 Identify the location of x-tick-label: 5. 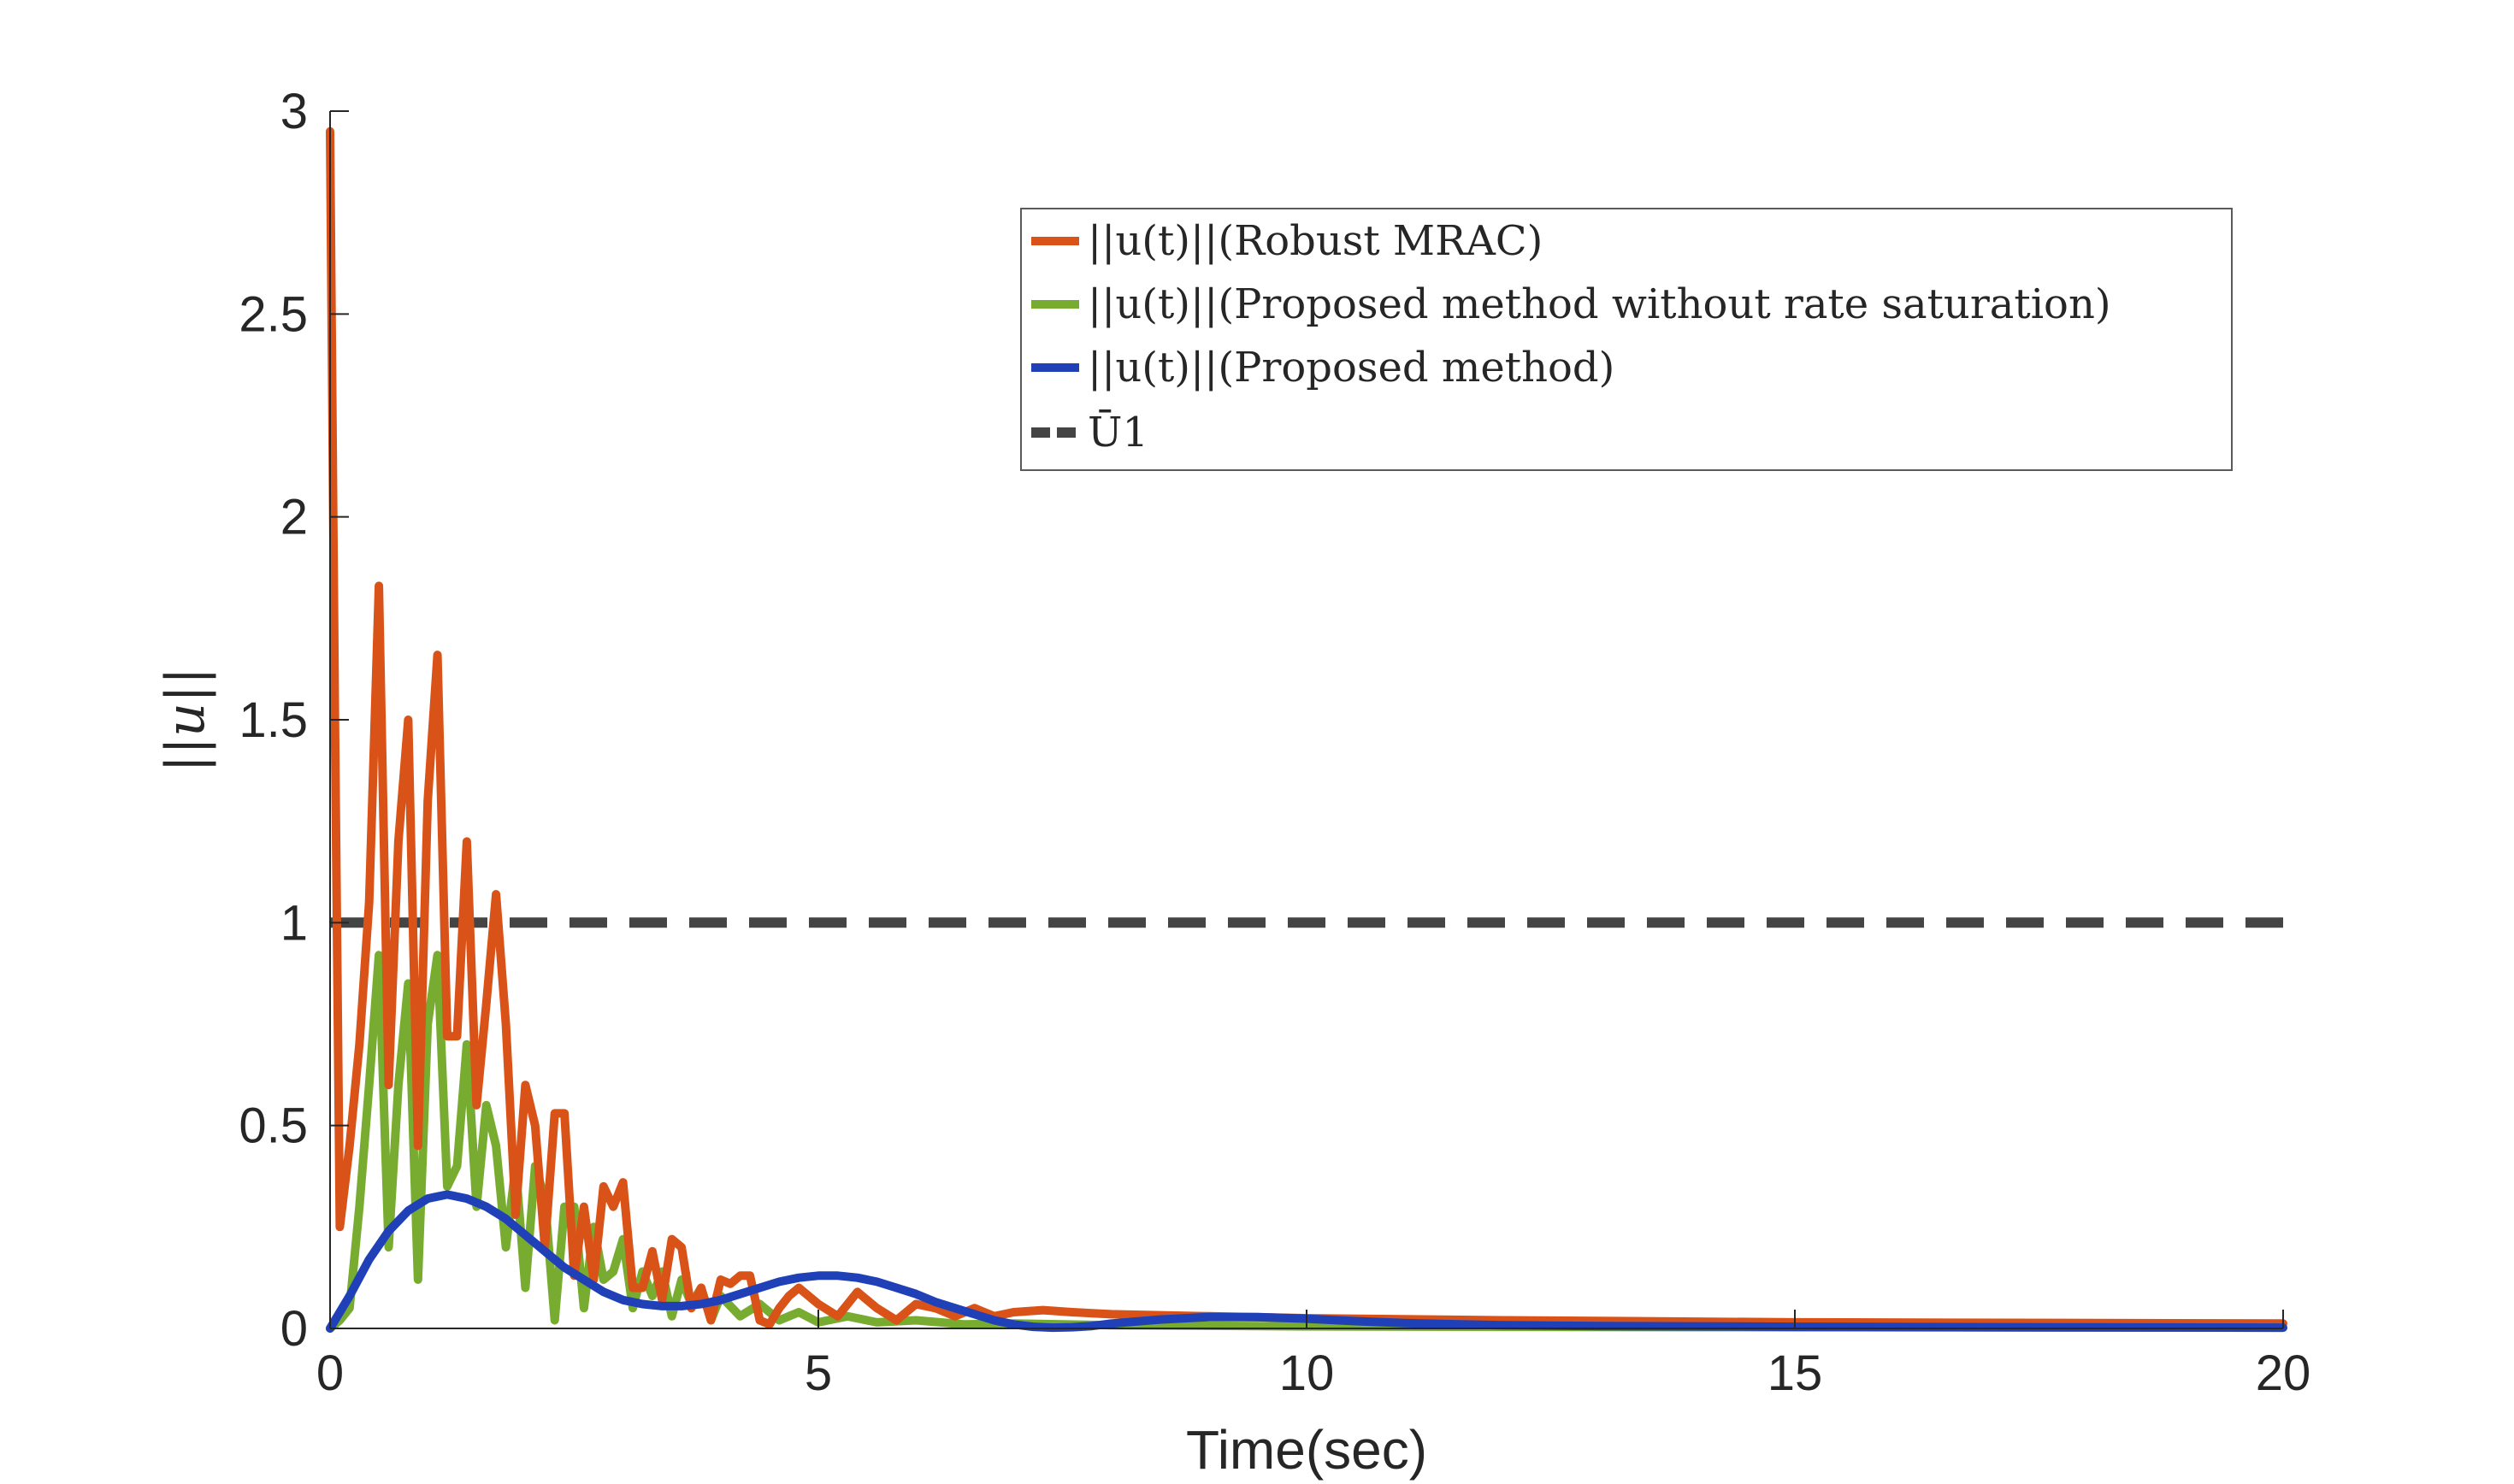
(819, 1373).